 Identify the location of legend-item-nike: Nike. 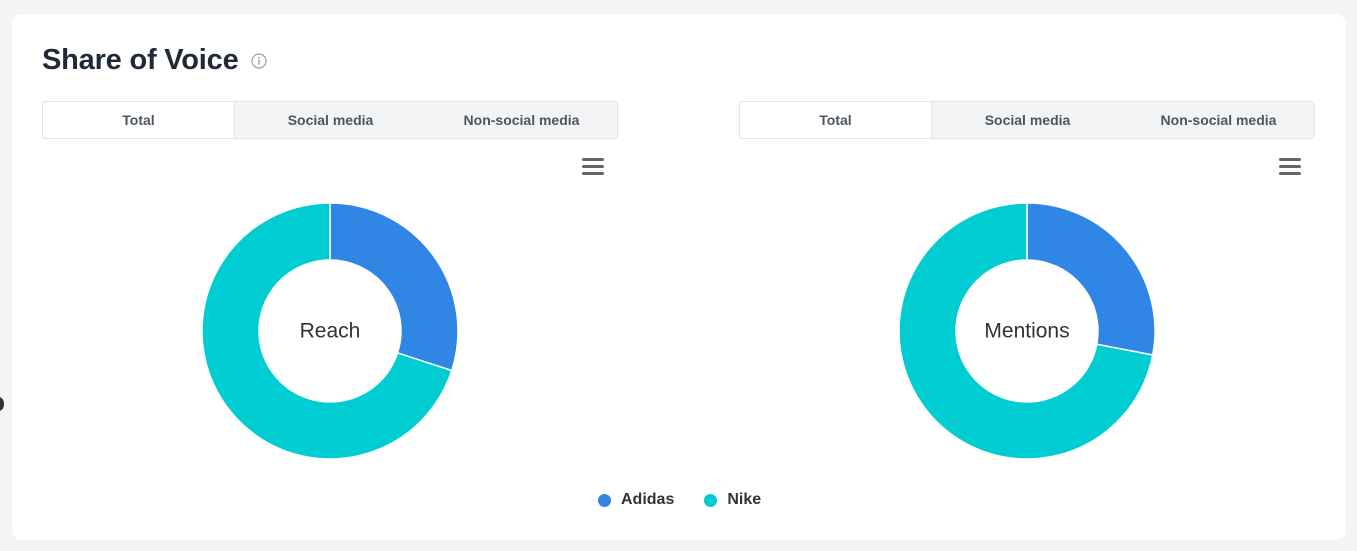
(732, 500).